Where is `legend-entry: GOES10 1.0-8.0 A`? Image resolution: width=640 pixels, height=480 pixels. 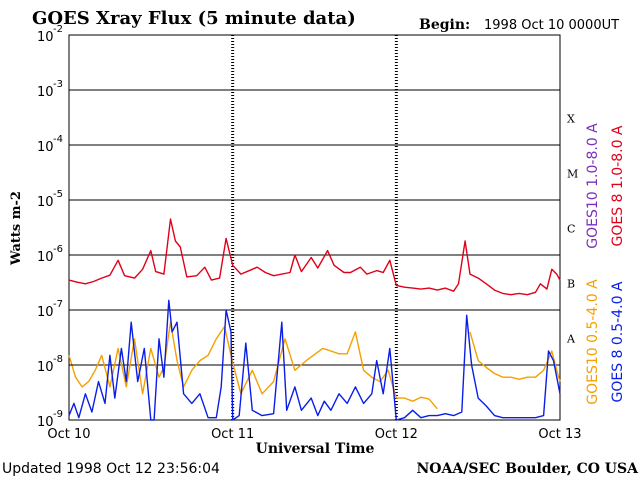
legend-entry: GOES10 1.0-8.0 A is located at coordinates (593, 186).